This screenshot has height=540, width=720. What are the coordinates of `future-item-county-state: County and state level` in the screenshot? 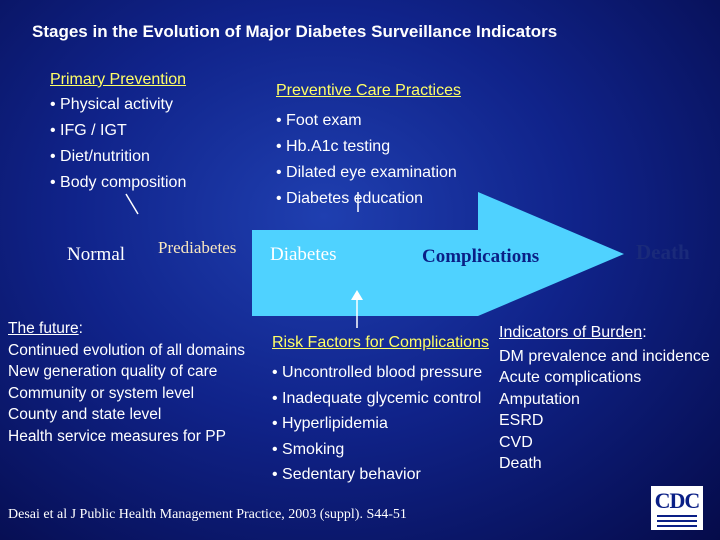 It's located at (85, 414).